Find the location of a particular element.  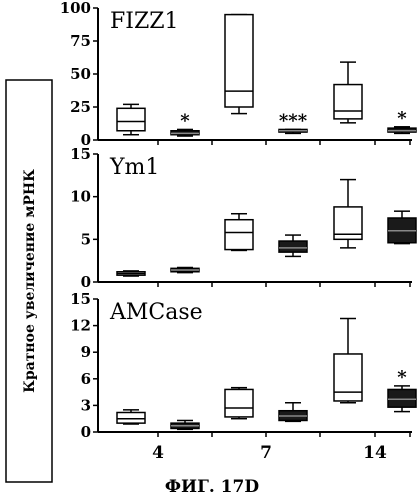

x-tick-label: 14 is located at coordinates (375, 453).